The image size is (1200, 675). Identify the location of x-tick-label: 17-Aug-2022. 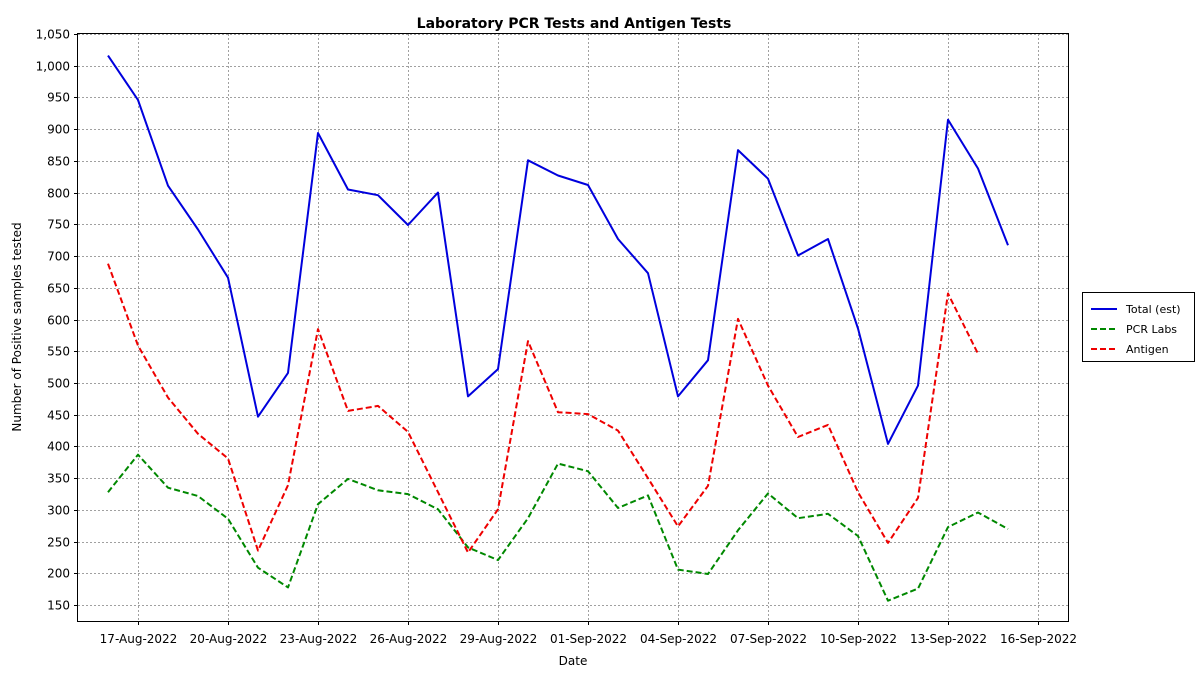
(139, 639).